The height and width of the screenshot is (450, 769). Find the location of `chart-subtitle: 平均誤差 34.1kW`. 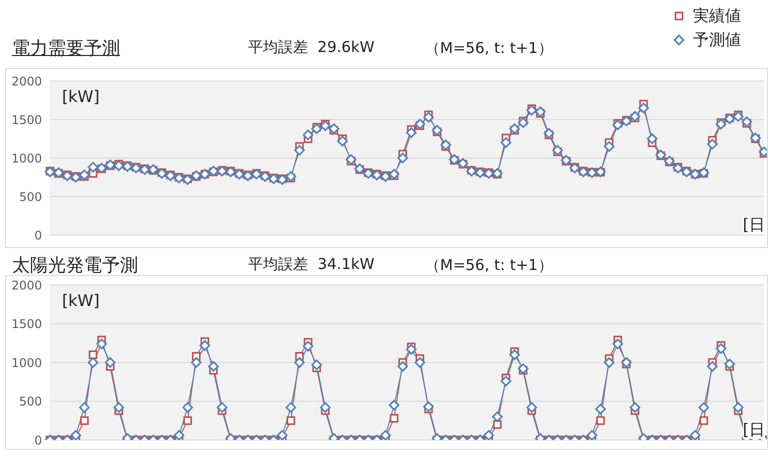

chart-subtitle: 平均誤差 34.1kW is located at coordinates (311, 264).